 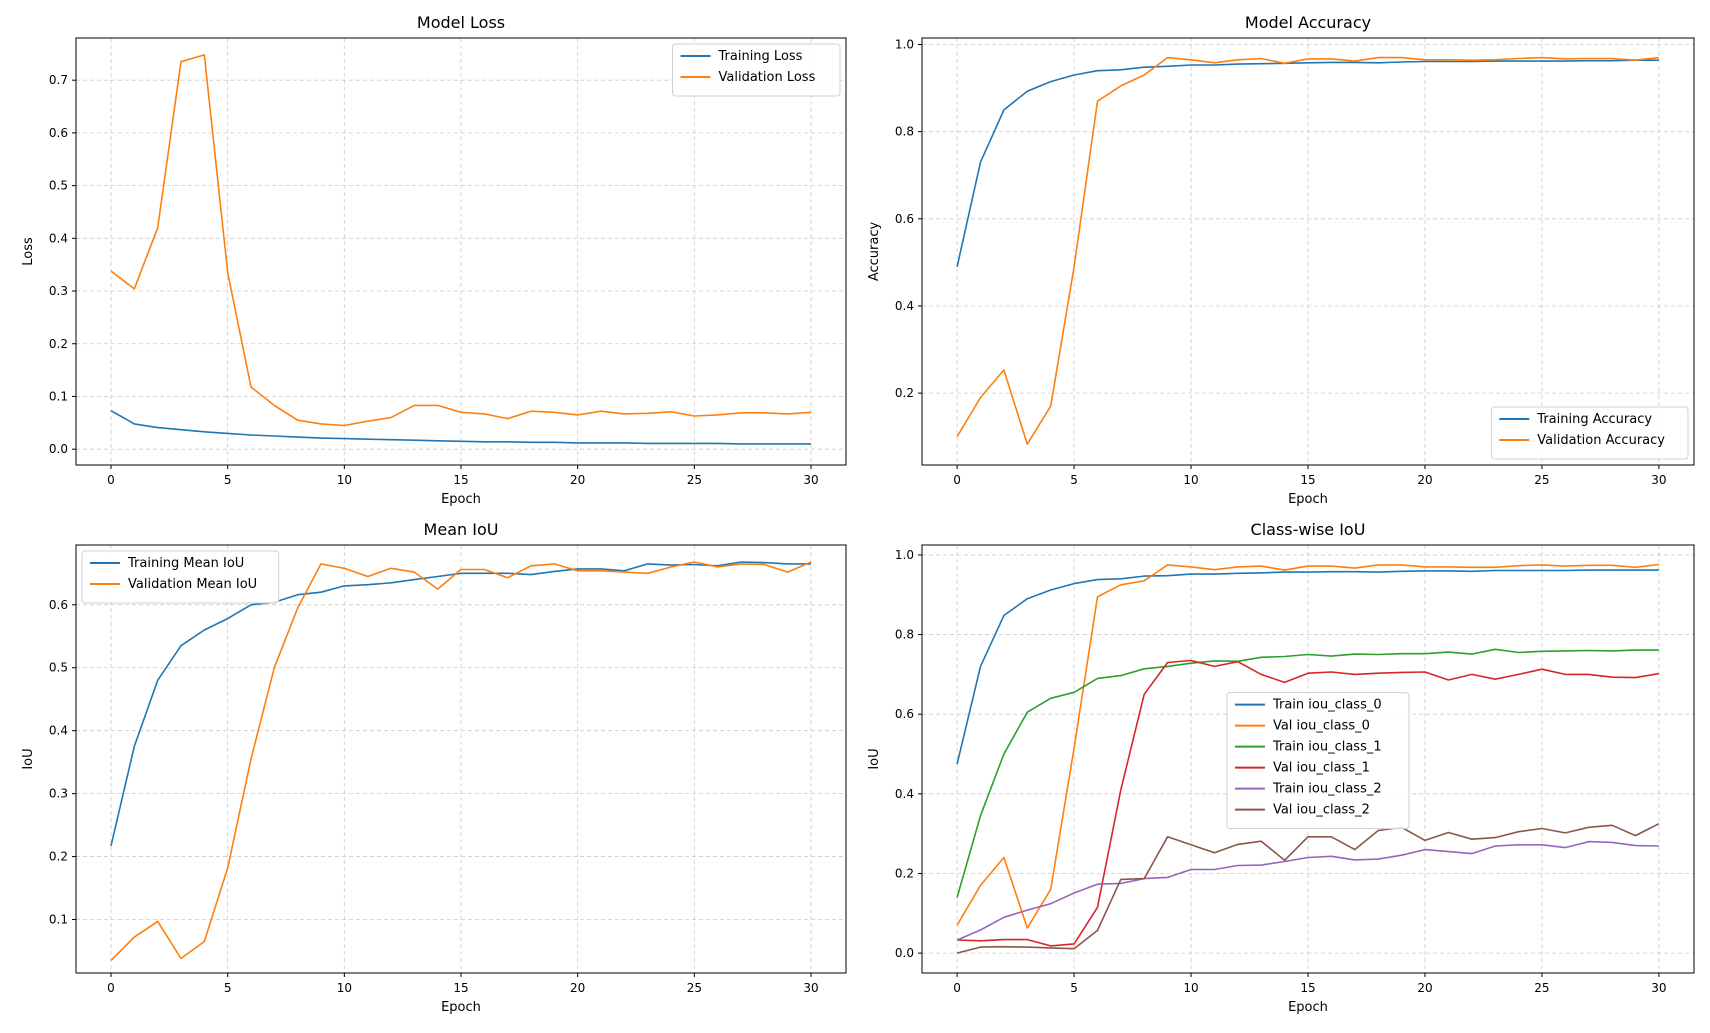 I want to click on legend: Training Accuracy Validation Accuracy, so click(x=1589, y=433).